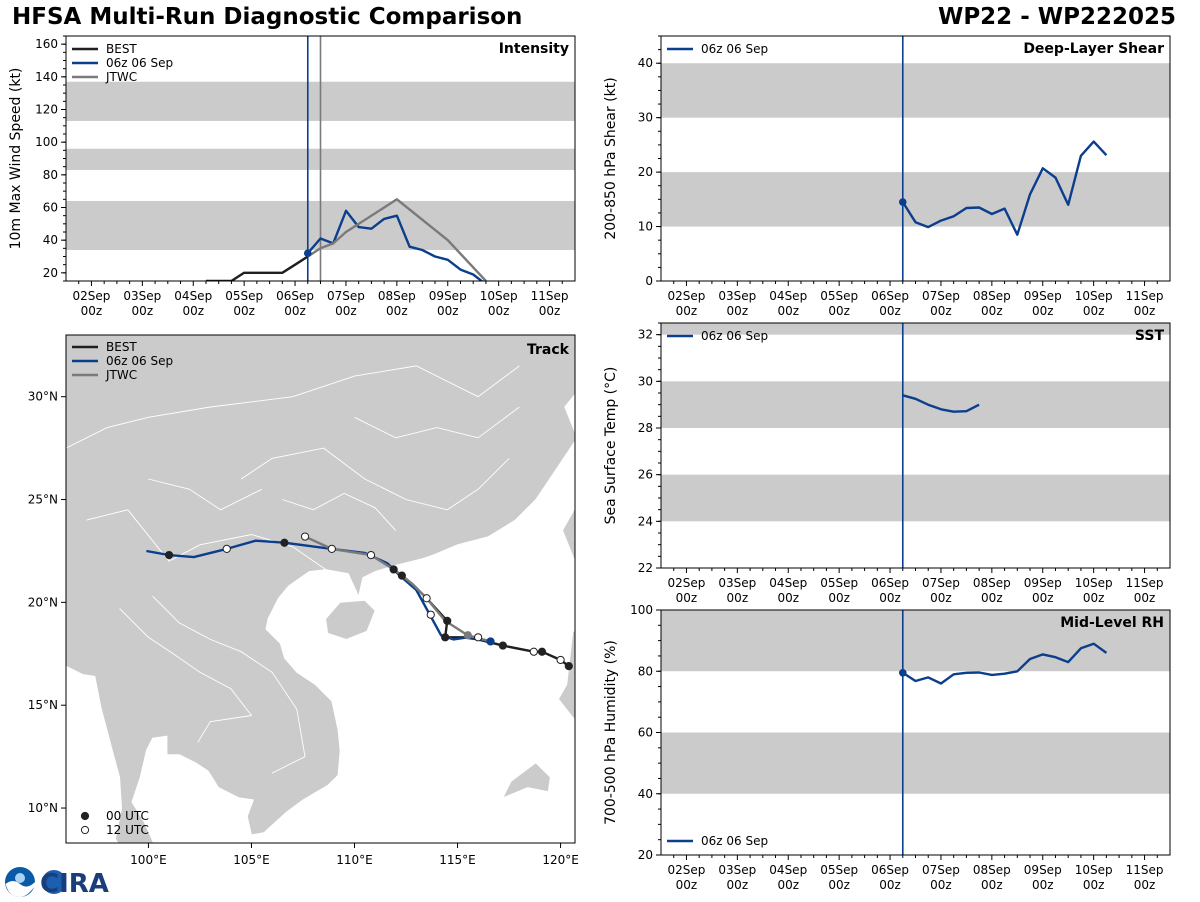 The width and height of the screenshot is (1200, 902). What do you see at coordinates (611, 732) in the screenshot?
I see `rh-ylabel: 700-500 hPa Humidity (%)` at bounding box center [611, 732].